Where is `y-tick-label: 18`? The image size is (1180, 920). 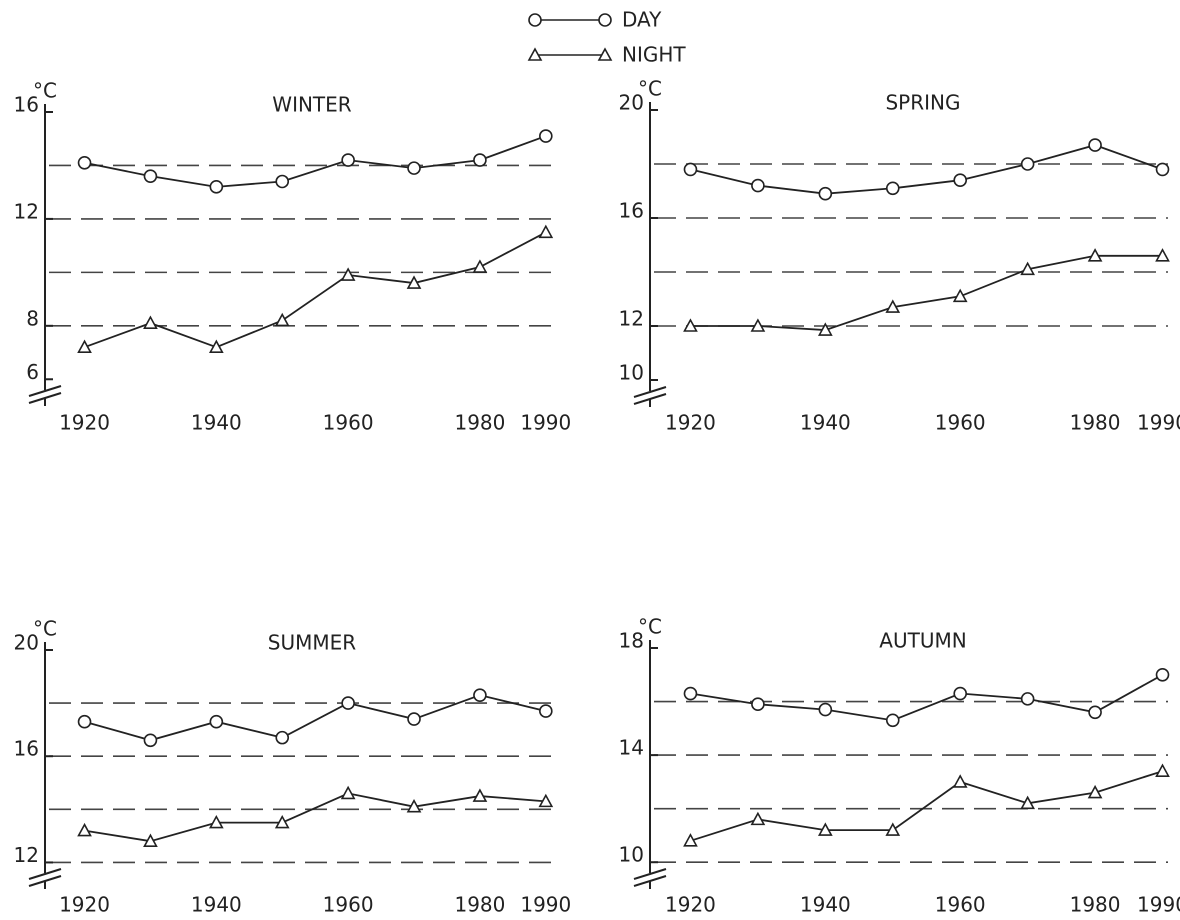
y-tick-label: 18 is located at coordinates (631, 641).